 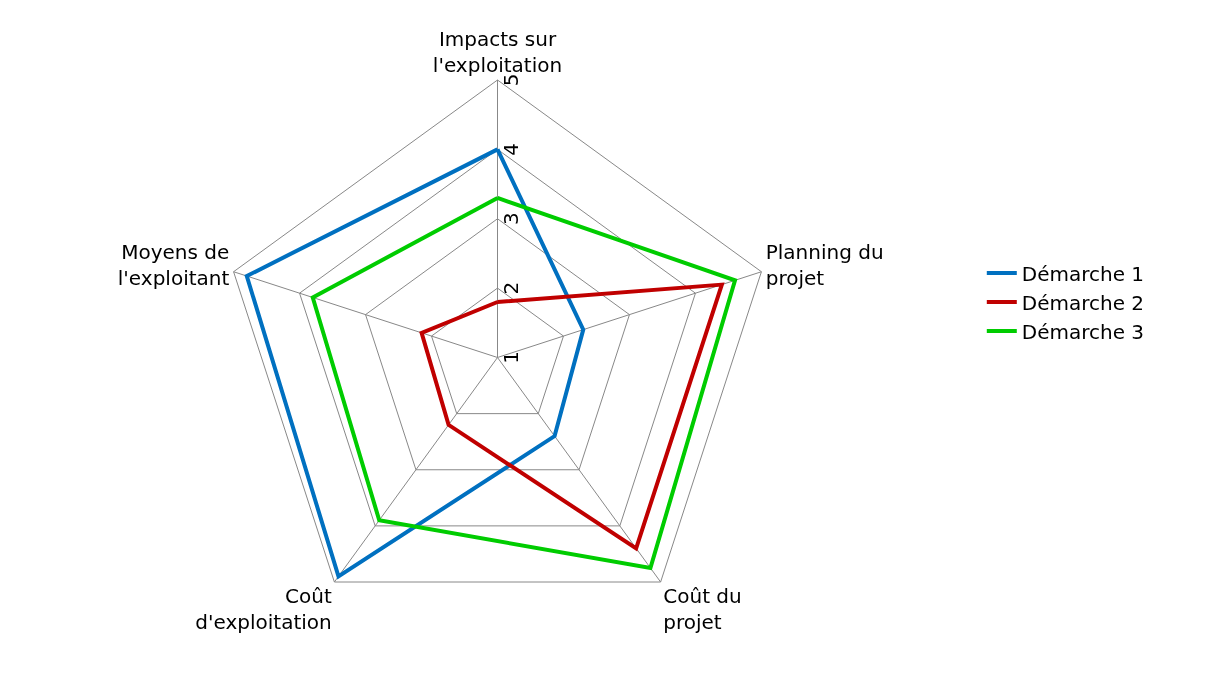 I want to click on y-tick-label: 3, so click(x=511, y=219).